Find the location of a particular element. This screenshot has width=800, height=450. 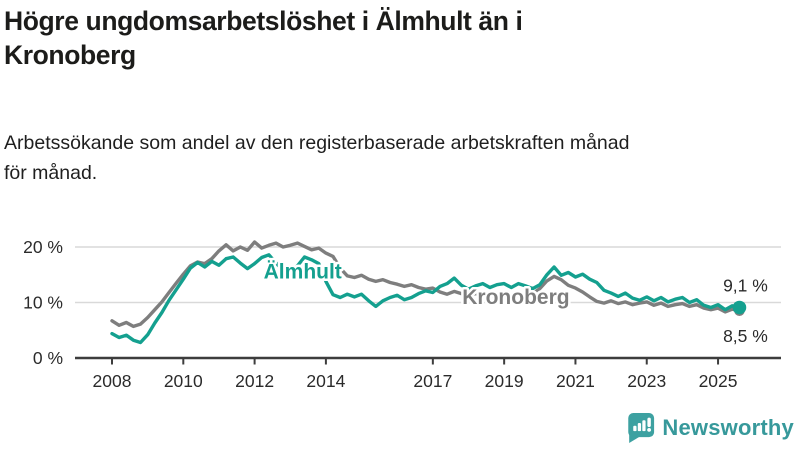

x-tick-label: 2025 is located at coordinates (718, 381).